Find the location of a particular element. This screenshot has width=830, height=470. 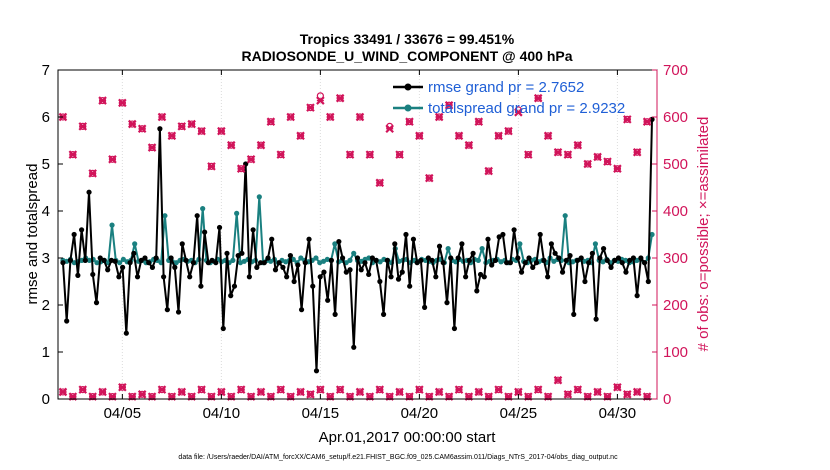

x-tick-label: 04/30 is located at coordinates (618, 413).